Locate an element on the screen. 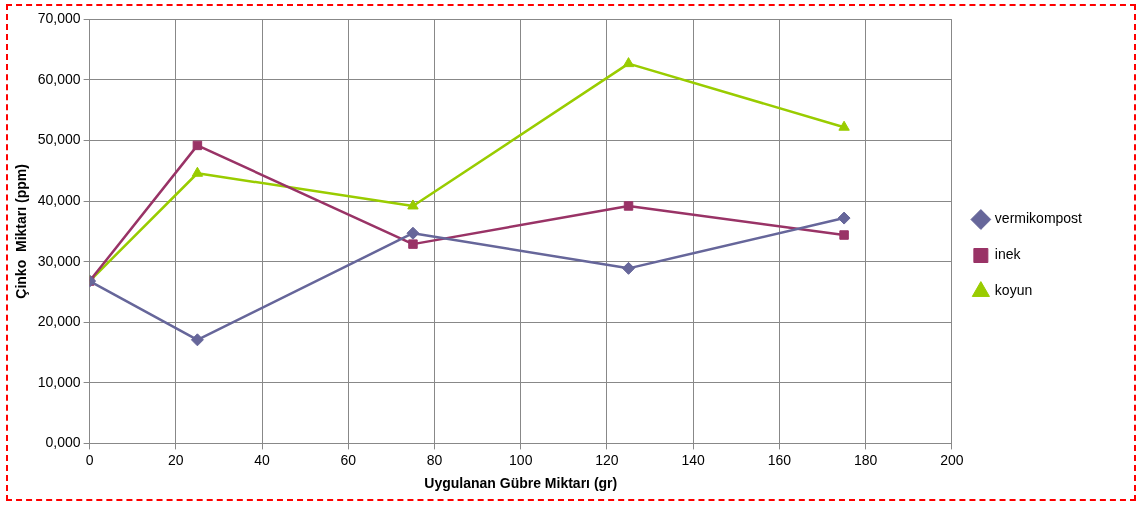  y-tick-label: 40,000 is located at coordinates (59, 199).